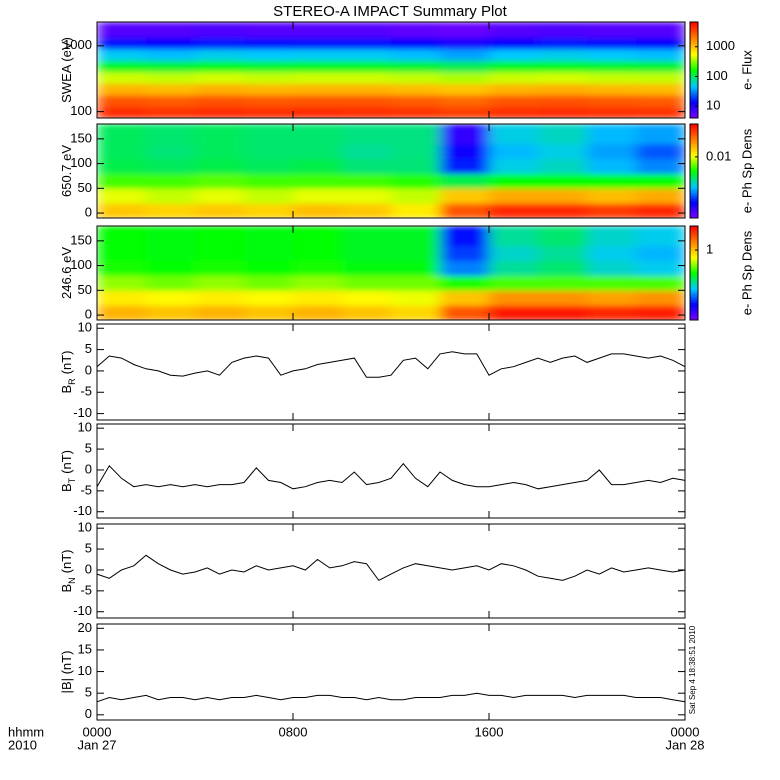 The width and height of the screenshot is (780, 780). Describe the element at coordinates (746, 70) in the screenshot. I see `colorbar-label: e- Flux` at that location.